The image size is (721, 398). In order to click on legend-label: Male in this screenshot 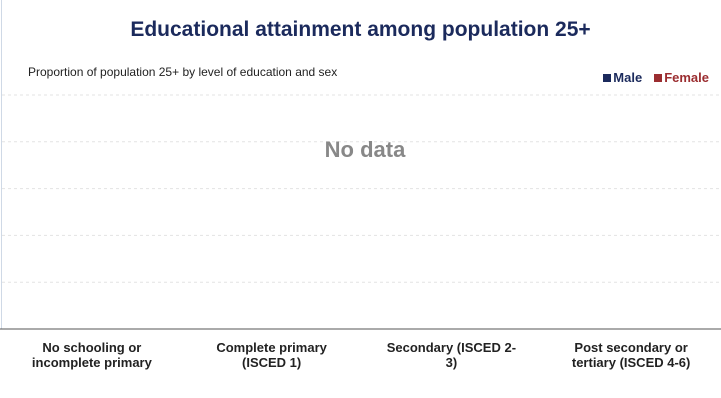, I will do `click(628, 77)`.